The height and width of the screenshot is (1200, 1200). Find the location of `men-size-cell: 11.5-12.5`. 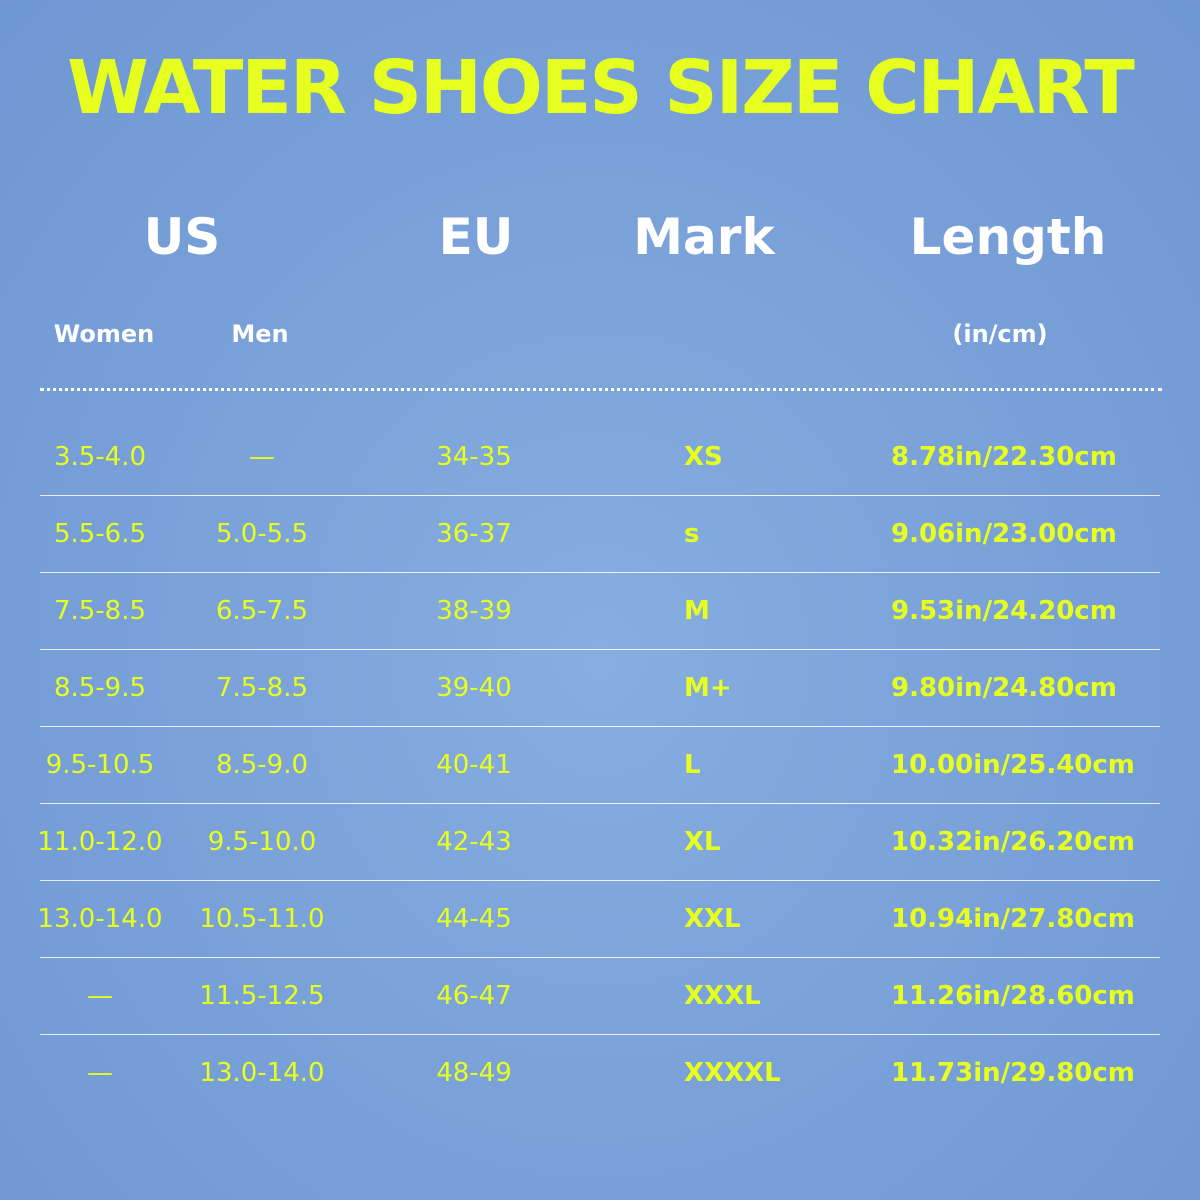

men-size-cell: 11.5-12.5 is located at coordinates (262, 996).